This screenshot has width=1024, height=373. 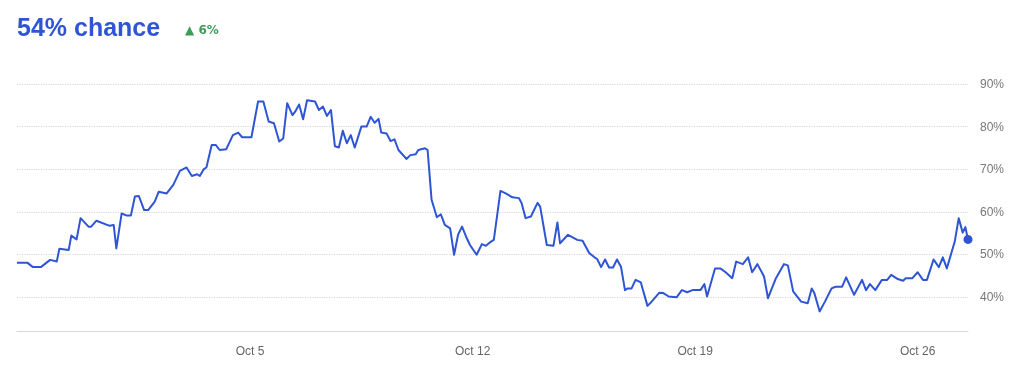 What do you see at coordinates (89, 26) in the screenshot?
I see `chart-title: 54% chance` at bounding box center [89, 26].